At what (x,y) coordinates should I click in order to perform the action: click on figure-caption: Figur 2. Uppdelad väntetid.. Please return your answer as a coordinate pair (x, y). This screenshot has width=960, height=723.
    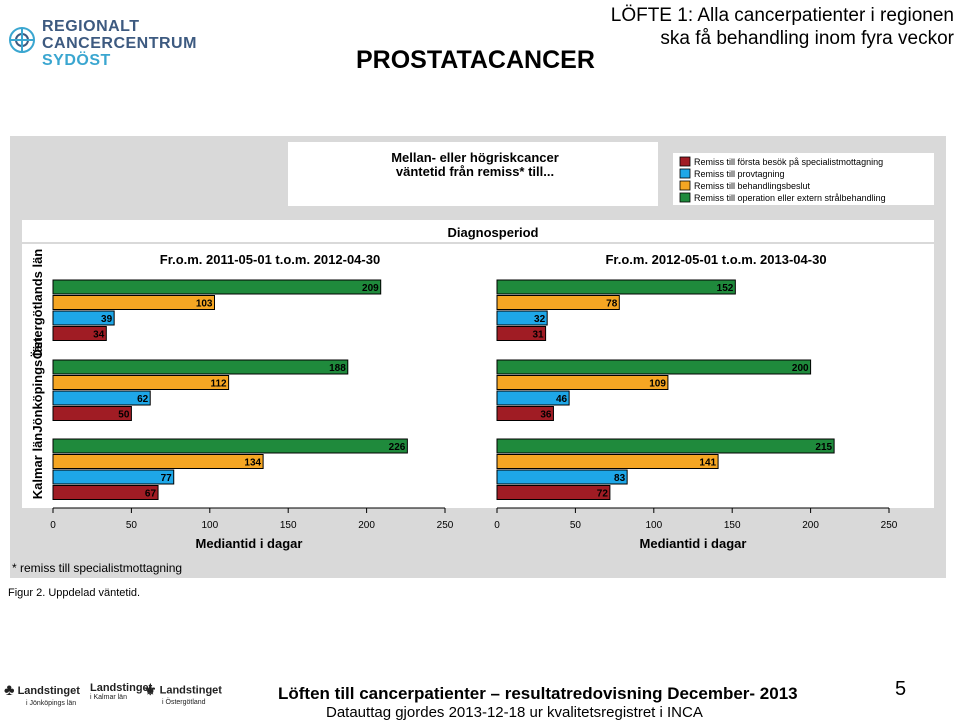
    Looking at the image, I should click on (74, 593).